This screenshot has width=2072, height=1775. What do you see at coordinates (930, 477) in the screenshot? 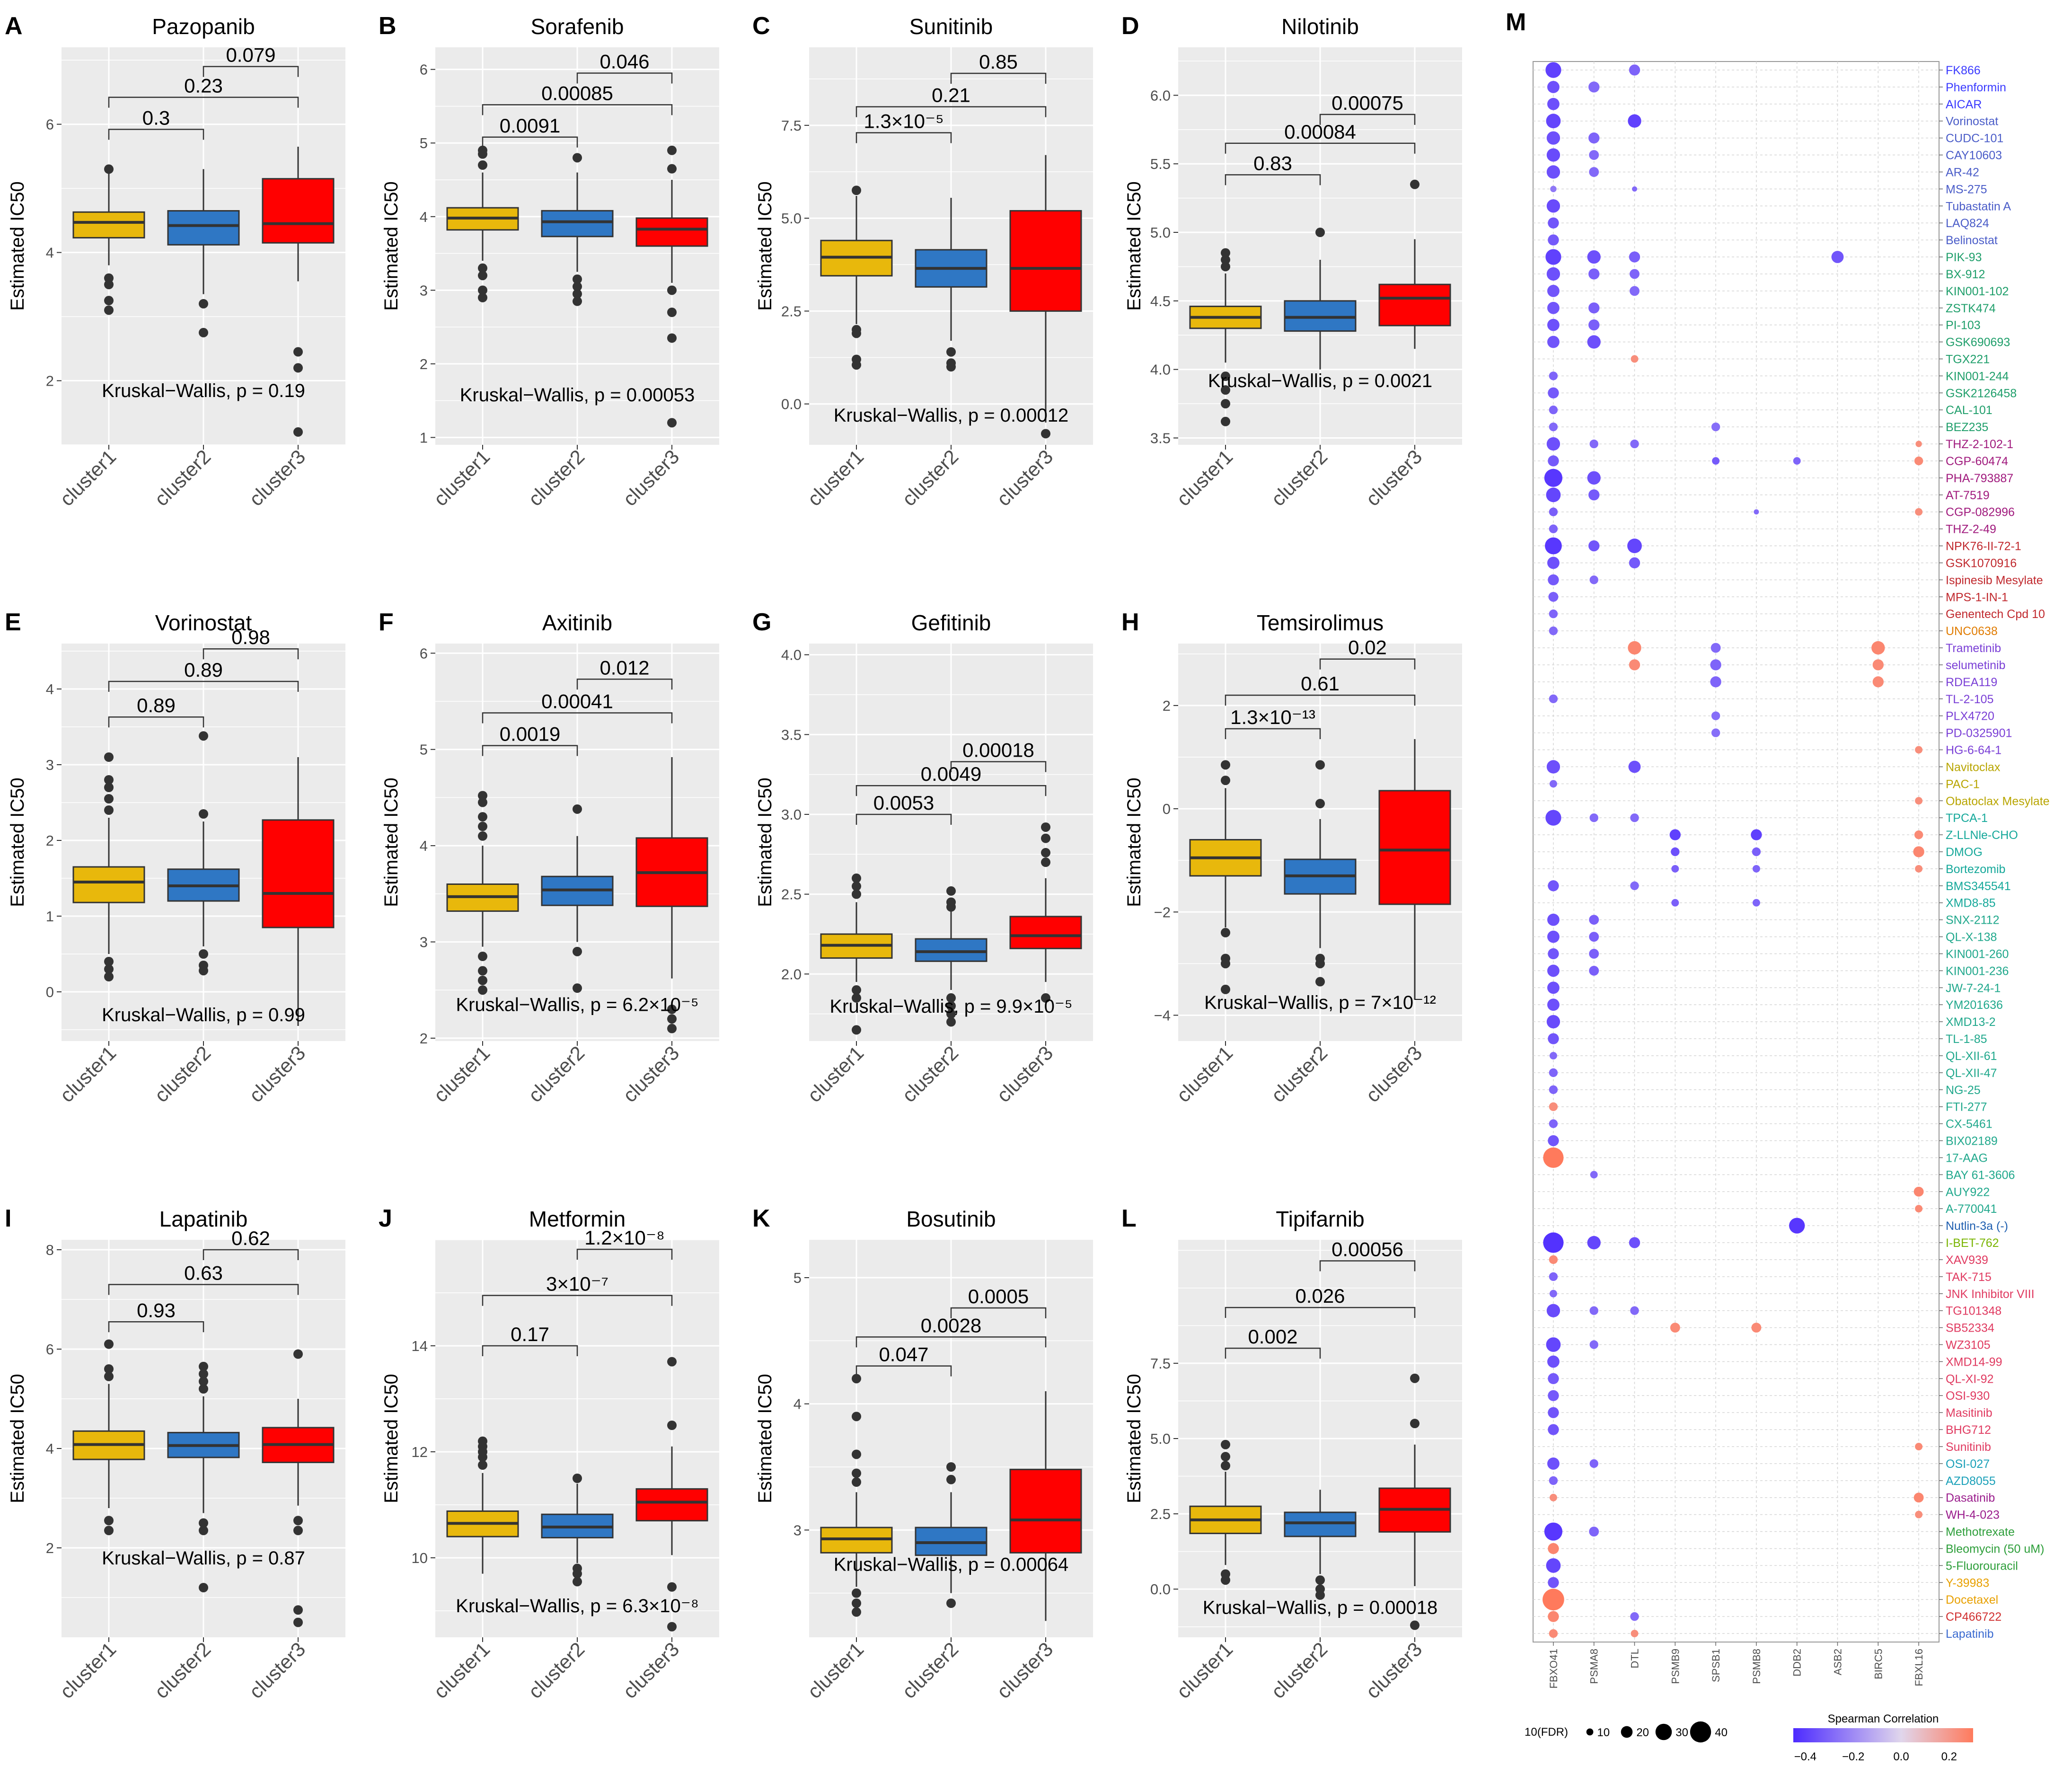
I see `x-tick-label: cluster2` at bounding box center [930, 477].